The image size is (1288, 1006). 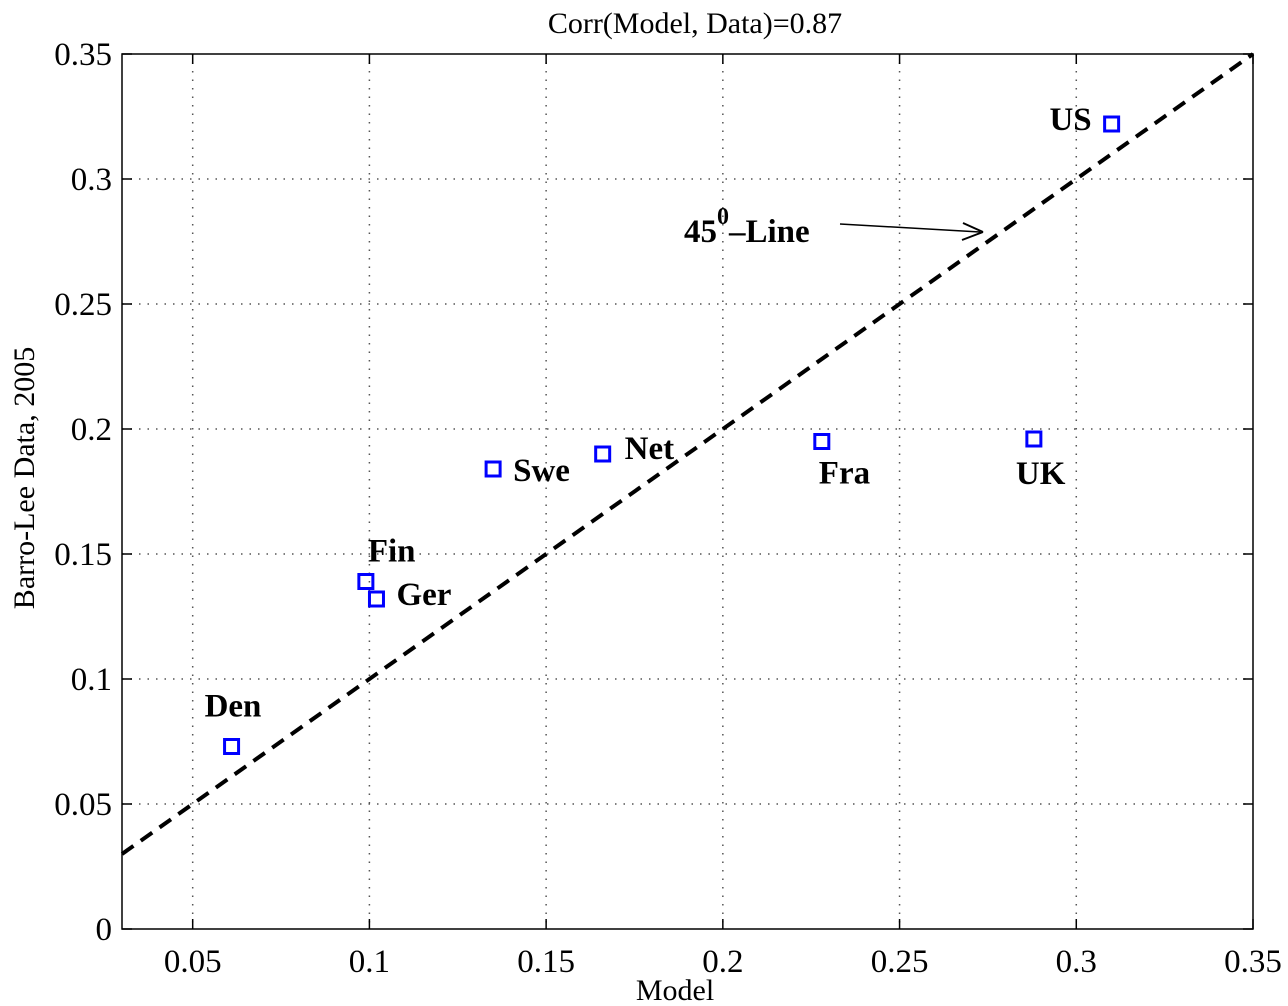 What do you see at coordinates (1041, 474) in the screenshot?
I see `point-label: UK` at bounding box center [1041, 474].